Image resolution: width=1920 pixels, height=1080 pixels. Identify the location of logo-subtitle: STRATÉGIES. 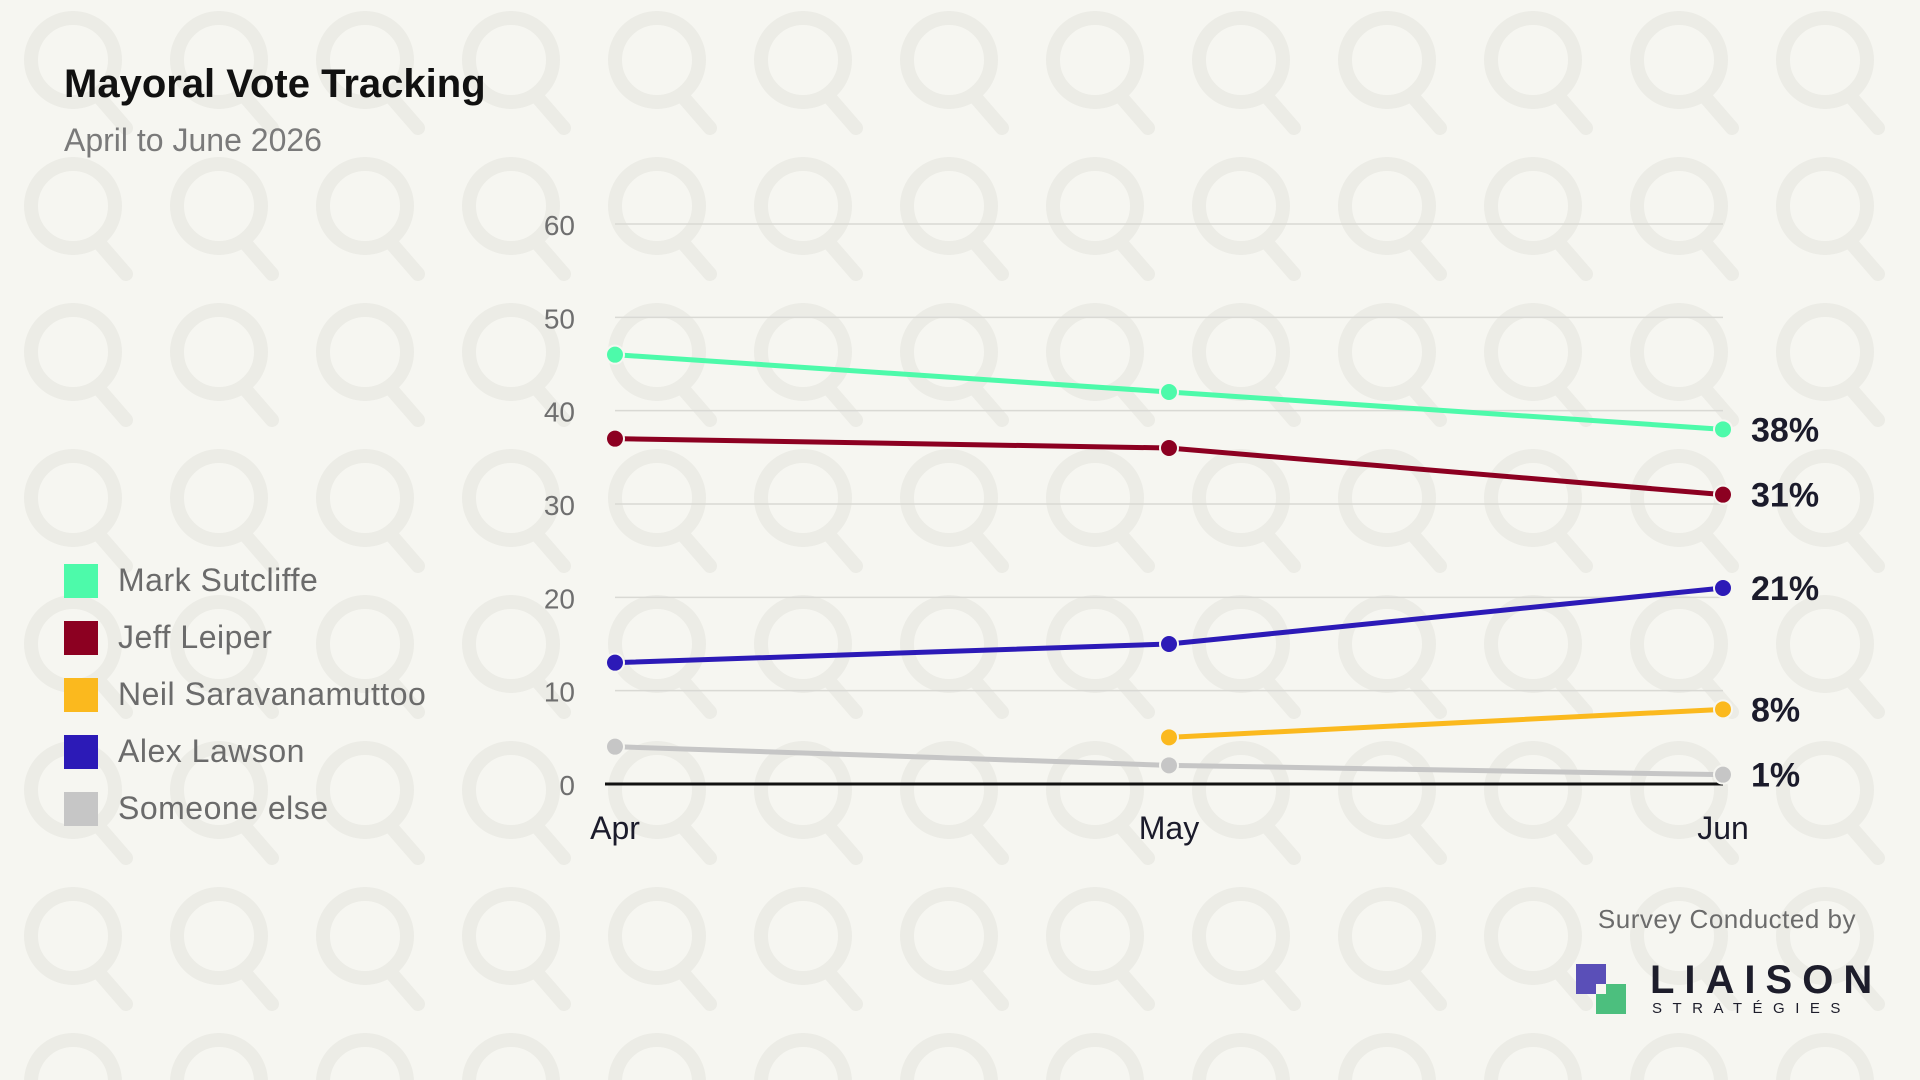
(1751, 1008).